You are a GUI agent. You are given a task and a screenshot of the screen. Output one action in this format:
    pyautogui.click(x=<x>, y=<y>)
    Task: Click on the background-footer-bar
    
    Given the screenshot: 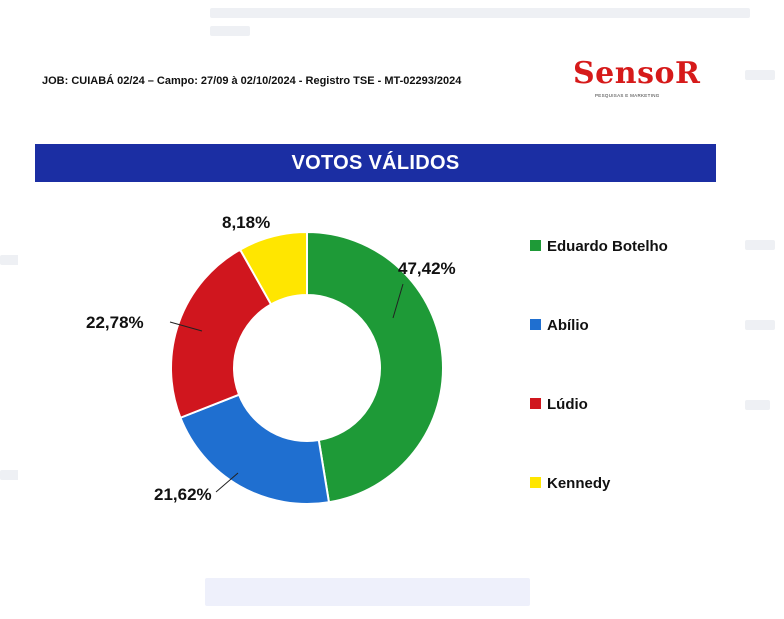 What is the action you would take?
    pyautogui.click(x=367, y=592)
    